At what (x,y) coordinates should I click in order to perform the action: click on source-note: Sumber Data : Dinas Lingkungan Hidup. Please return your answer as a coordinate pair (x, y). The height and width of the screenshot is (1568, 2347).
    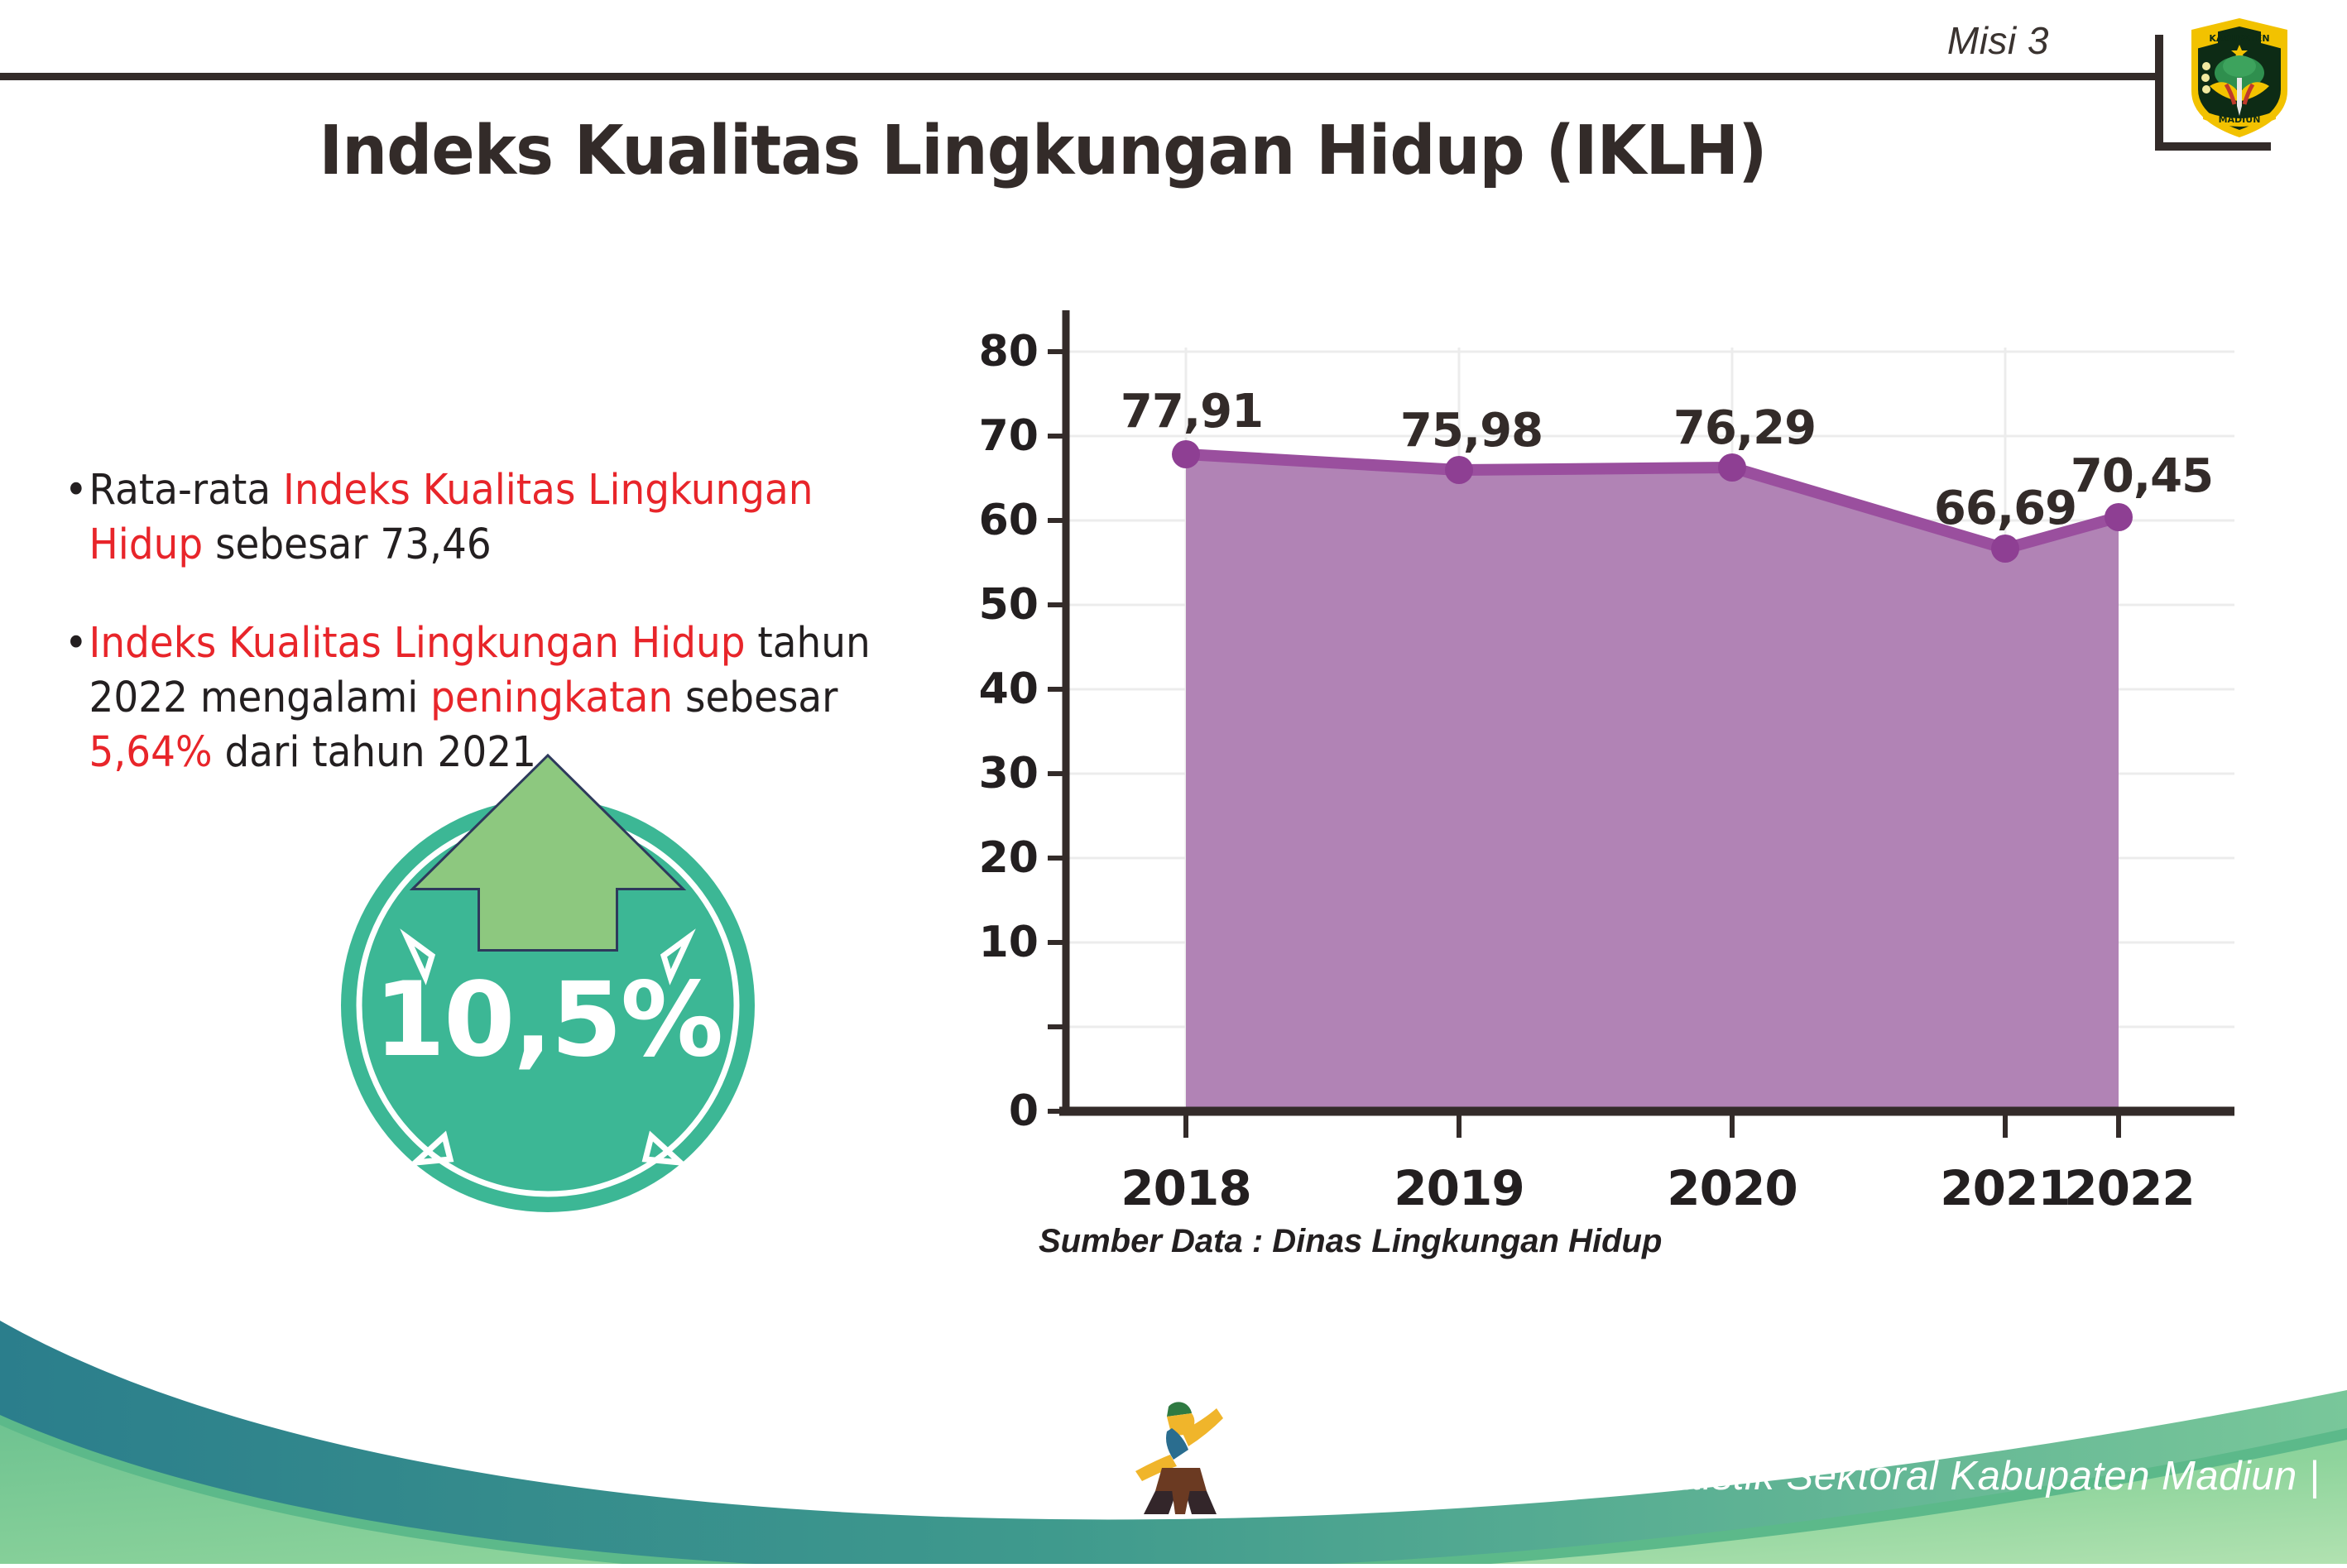
    Looking at the image, I should click on (1351, 1241).